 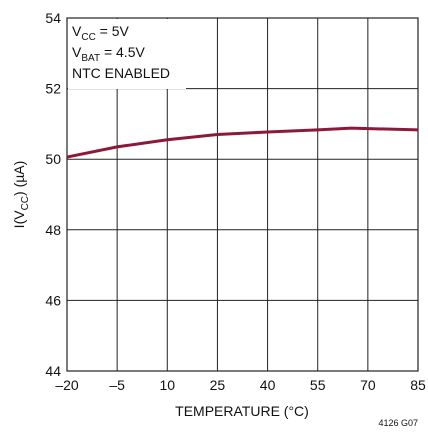 What do you see at coordinates (268, 385) in the screenshot?
I see `x-tick-label: 40` at bounding box center [268, 385].